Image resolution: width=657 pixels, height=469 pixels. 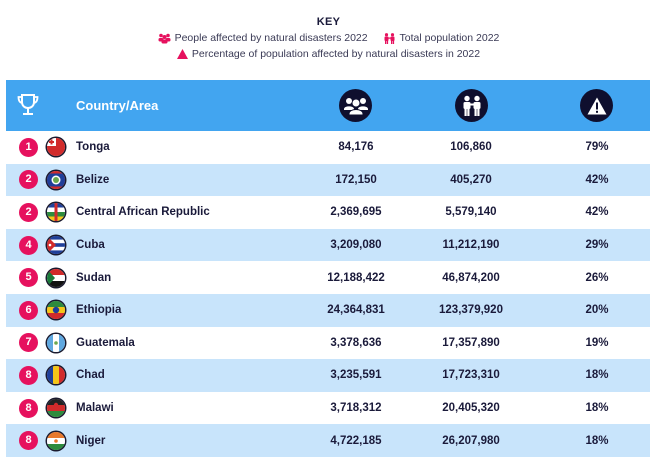 I want to click on guatemala-flag-icon, so click(x=56, y=342).